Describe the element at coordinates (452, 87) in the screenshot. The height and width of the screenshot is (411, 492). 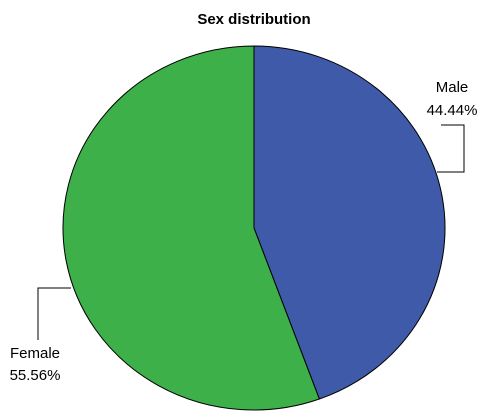
I see `slice-name-label-male: Male` at that location.